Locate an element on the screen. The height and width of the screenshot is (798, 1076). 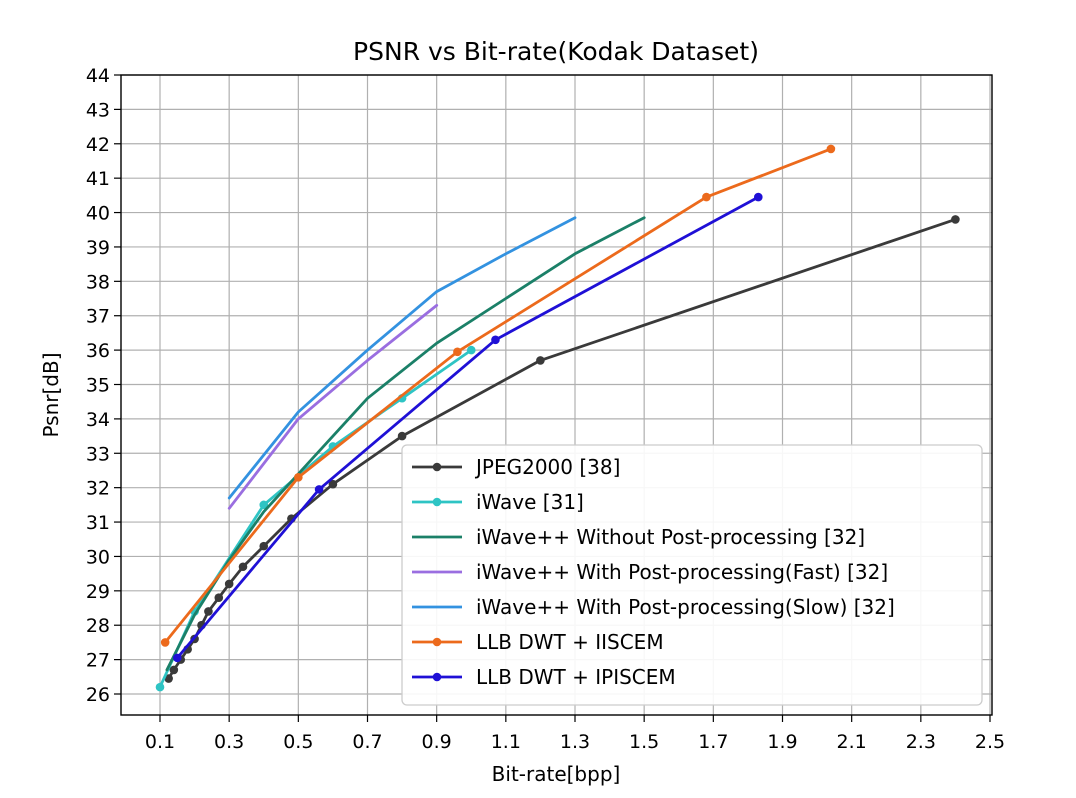
x-tick-label: 0.7 is located at coordinates (367, 742).